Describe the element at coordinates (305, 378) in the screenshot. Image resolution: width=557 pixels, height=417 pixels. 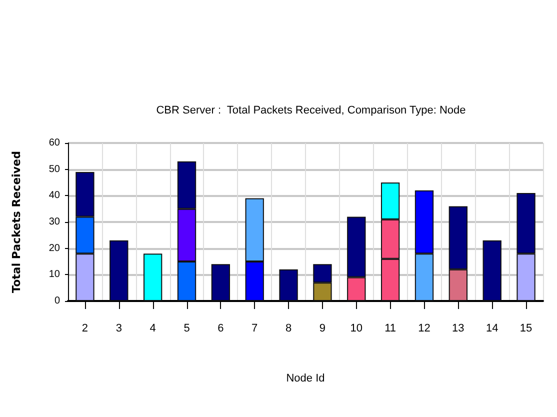
I see `x-axis-title: Node Id` at that location.